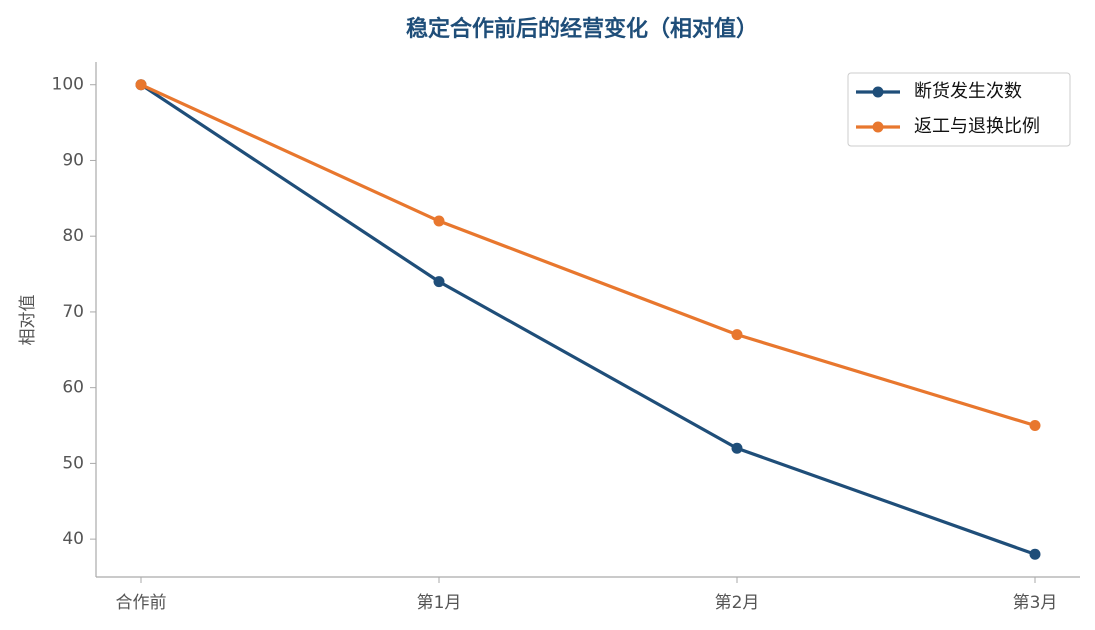 The width and height of the screenshot is (1095, 630). I want to click on x-tick-label: 第1月, so click(439, 603).